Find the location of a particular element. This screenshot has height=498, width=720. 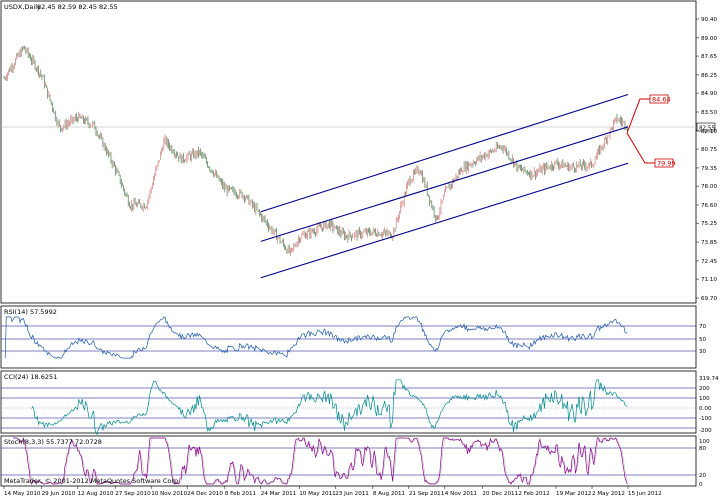

current-price-tag is located at coordinates (706, 127).